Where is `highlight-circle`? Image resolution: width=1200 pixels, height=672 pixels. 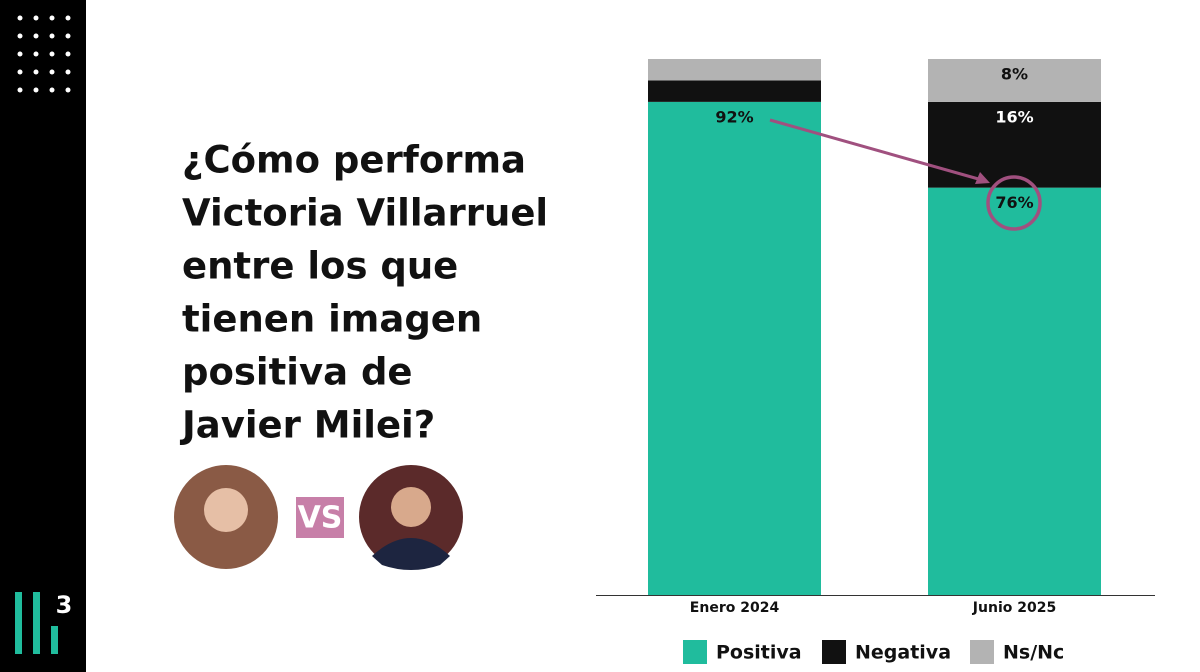
highlight-circle is located at coordinates (1014, 203).